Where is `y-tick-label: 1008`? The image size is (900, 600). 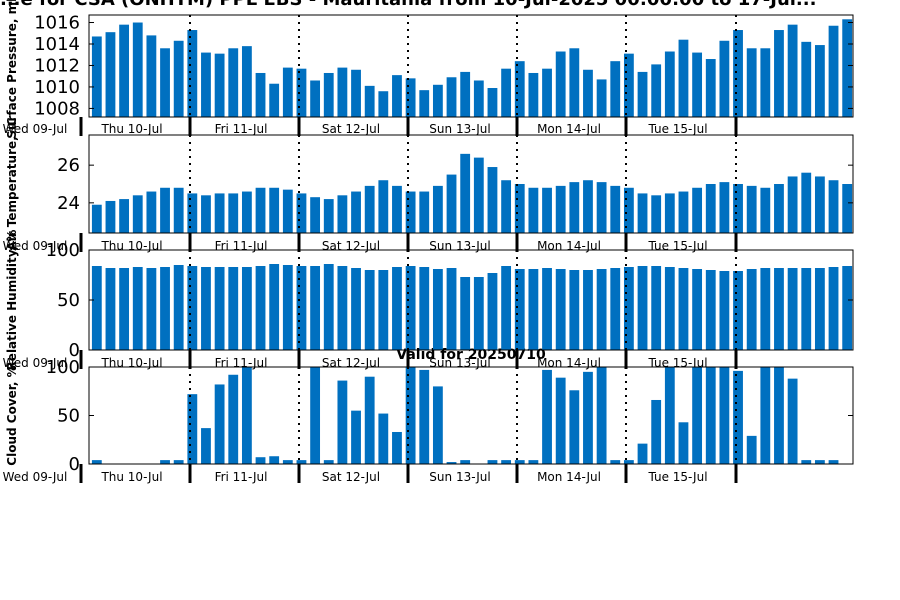 y-tick-label: 1008 is located at coordinates (57, 108).